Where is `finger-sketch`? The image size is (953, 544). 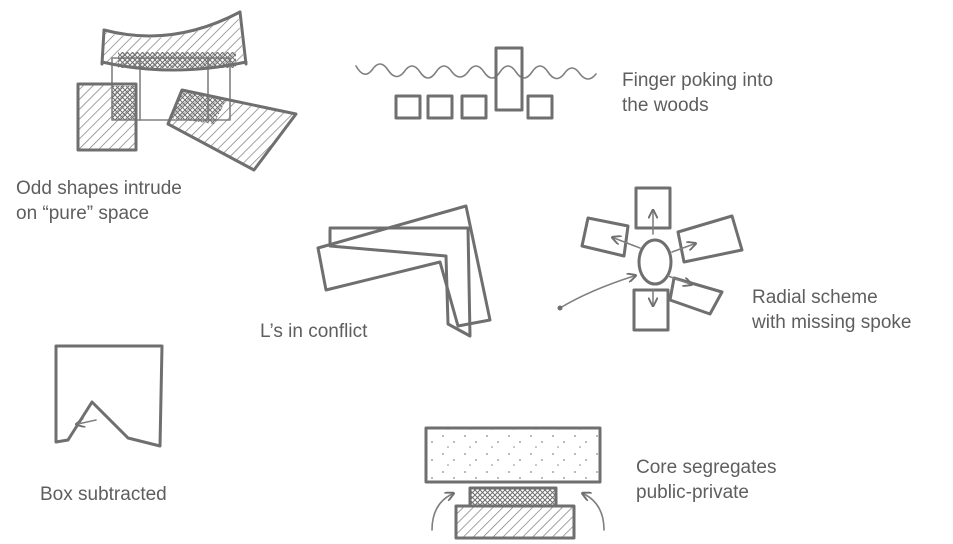
finger-sketch is located at coordinates (476, 83).